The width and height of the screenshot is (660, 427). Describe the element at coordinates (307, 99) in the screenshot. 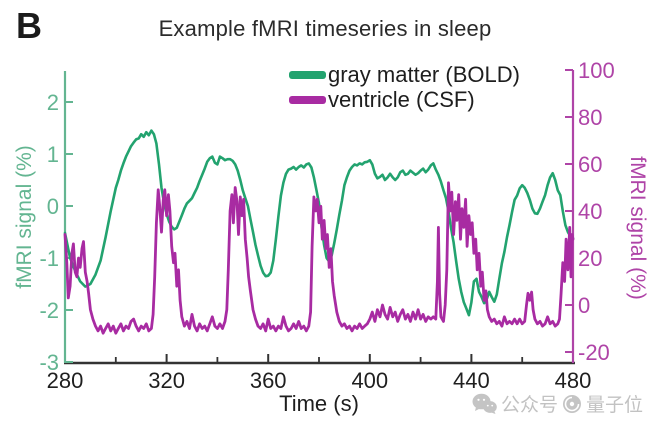

I see `legend-swatch-ventricle` at that location.